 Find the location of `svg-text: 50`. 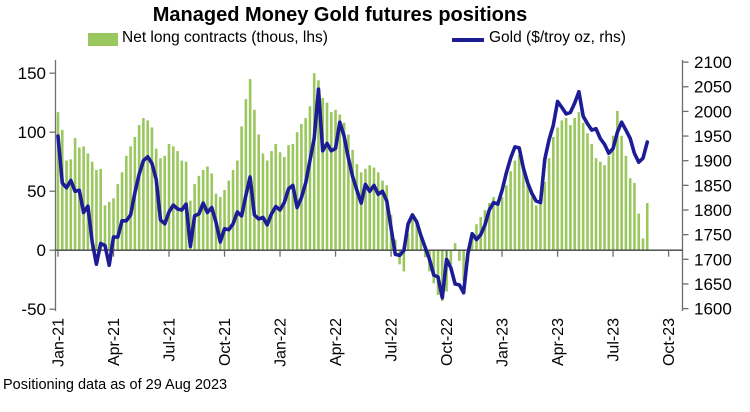

svg-text: 50 is located at coordinates (36, 191).